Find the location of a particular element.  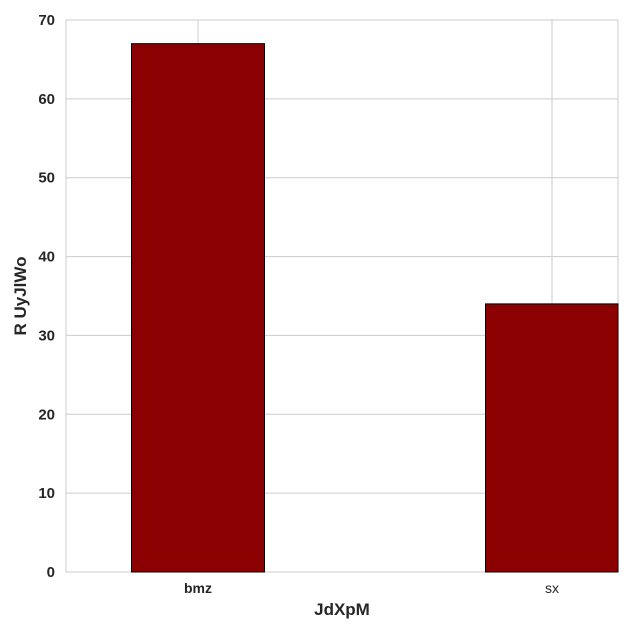

y-tick-label: 50 is located at coordinates (46, 178).